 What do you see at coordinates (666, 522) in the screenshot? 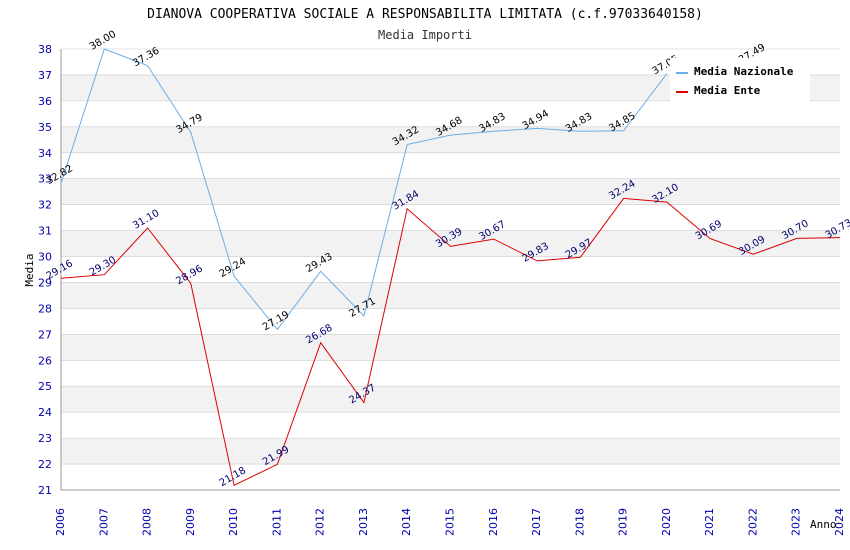
I see `x-tick-label: 2020` at bounding box center [666, 522].